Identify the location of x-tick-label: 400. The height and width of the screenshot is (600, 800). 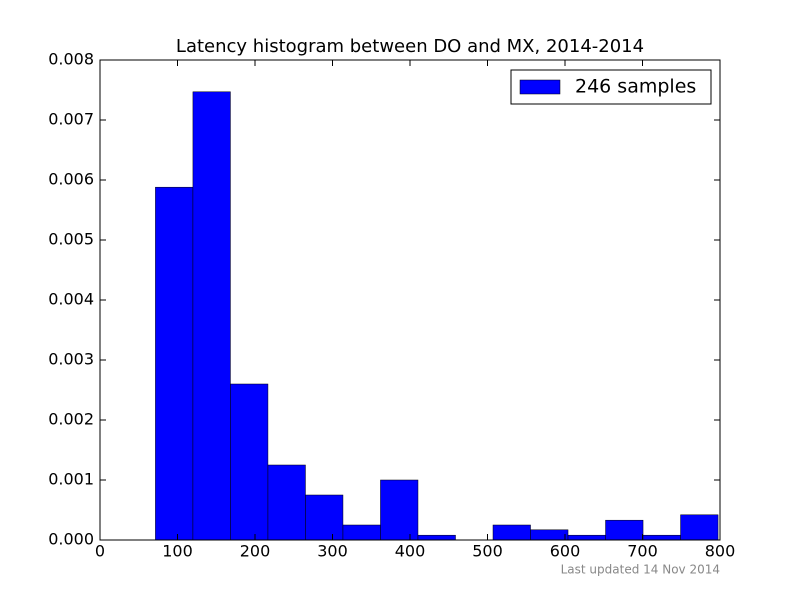
(410, 551).